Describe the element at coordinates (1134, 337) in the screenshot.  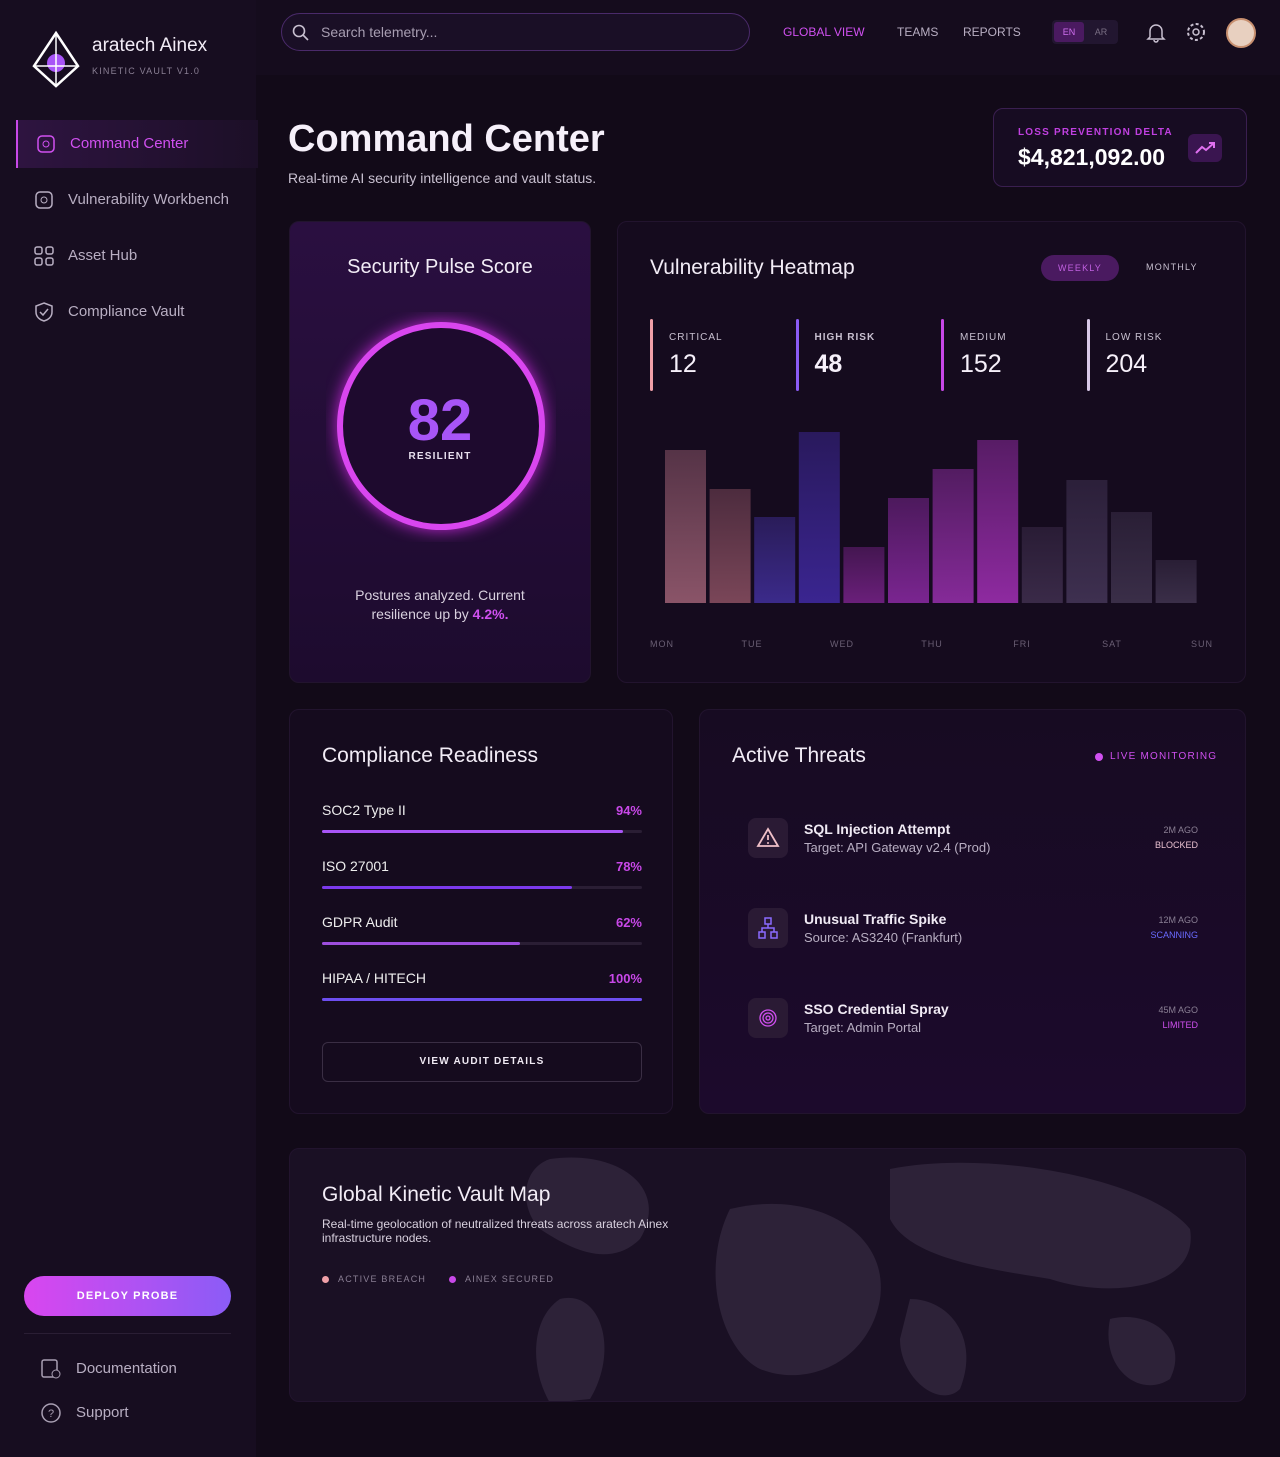
I see `stat-label: LOW RISK` at that location.